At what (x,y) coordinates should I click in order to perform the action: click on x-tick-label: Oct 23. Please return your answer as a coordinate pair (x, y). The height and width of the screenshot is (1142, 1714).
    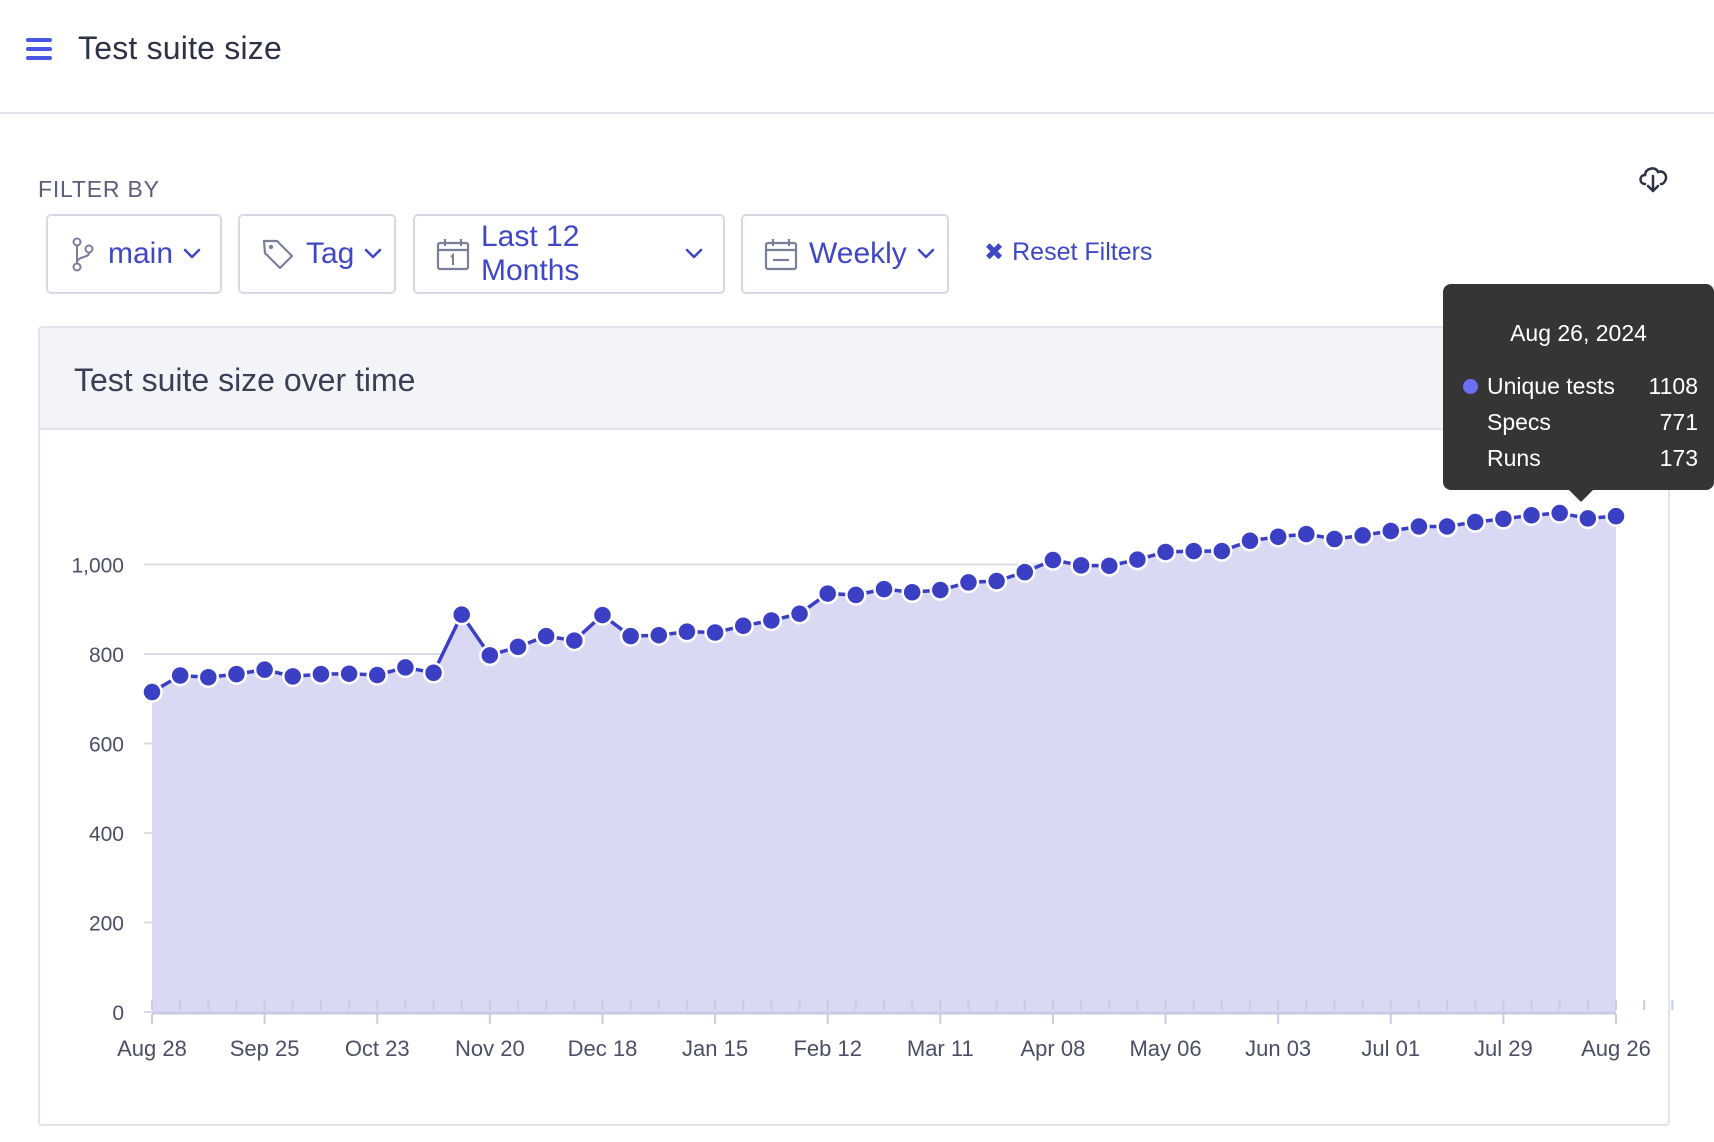
    Looking at the image, I should click on (377, 1048).